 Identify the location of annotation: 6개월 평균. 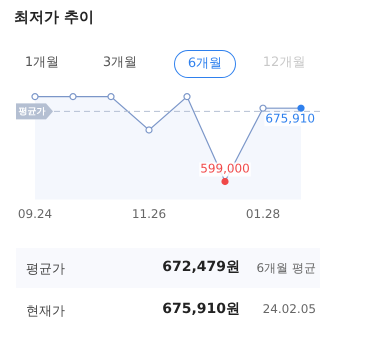
(286, 268).